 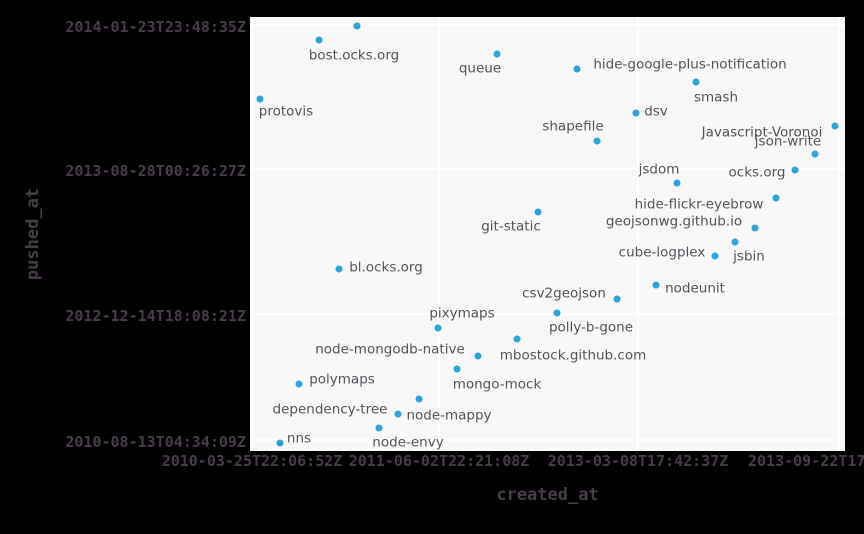 I want to click on scatter-dot-git-static, so click(x=538, y=212).